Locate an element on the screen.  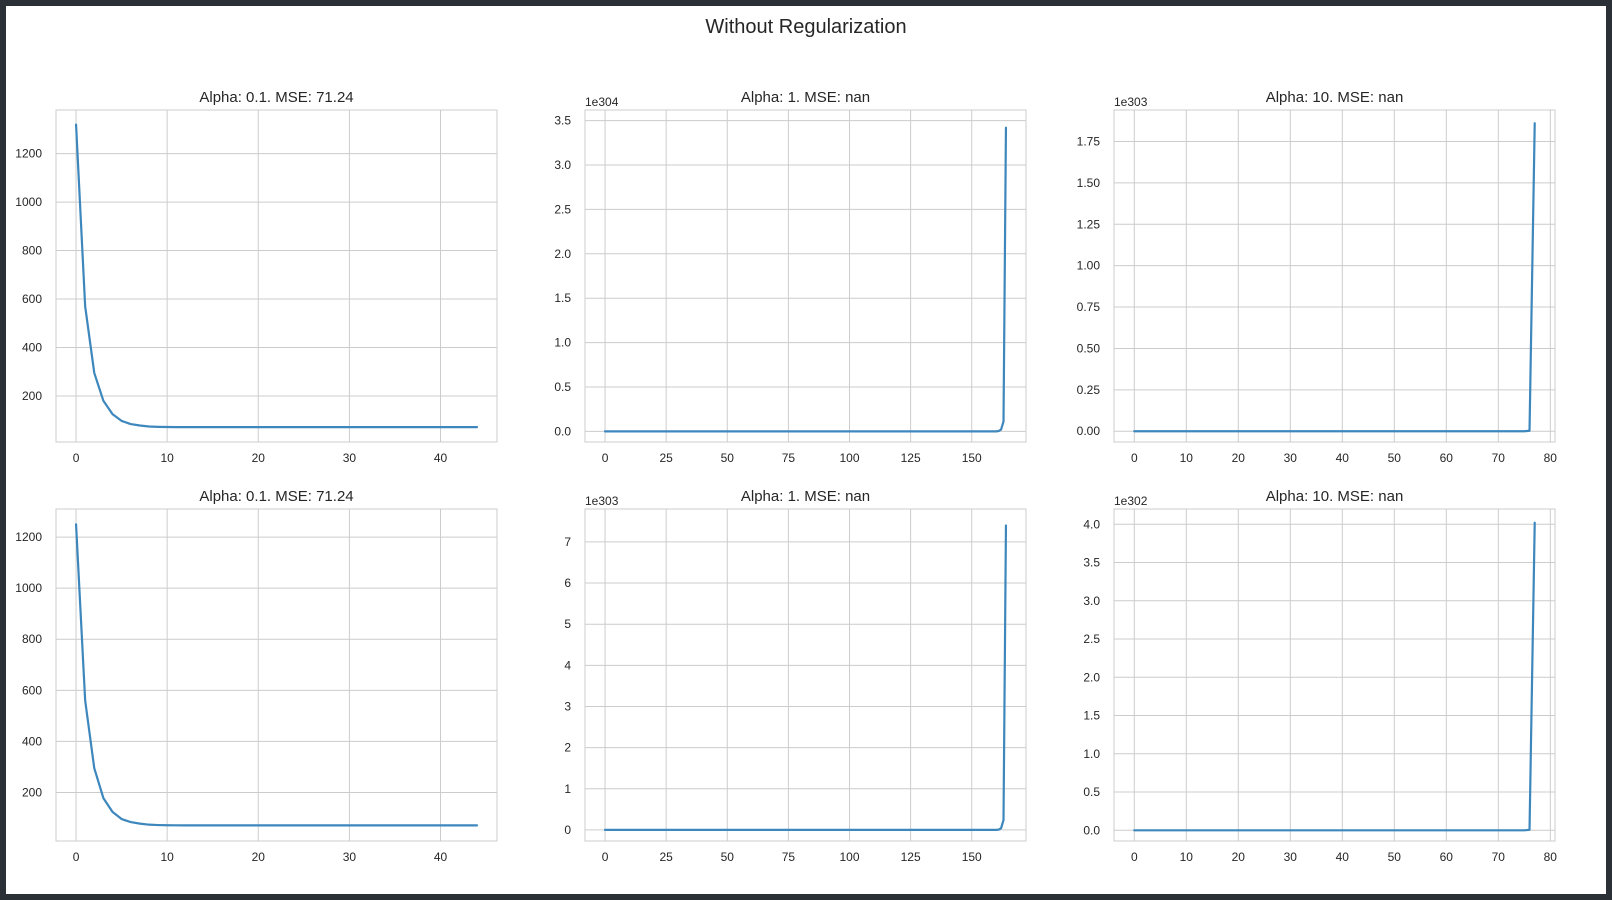
y-tick-label: 1.75 is located at coordinates (1089, 141).